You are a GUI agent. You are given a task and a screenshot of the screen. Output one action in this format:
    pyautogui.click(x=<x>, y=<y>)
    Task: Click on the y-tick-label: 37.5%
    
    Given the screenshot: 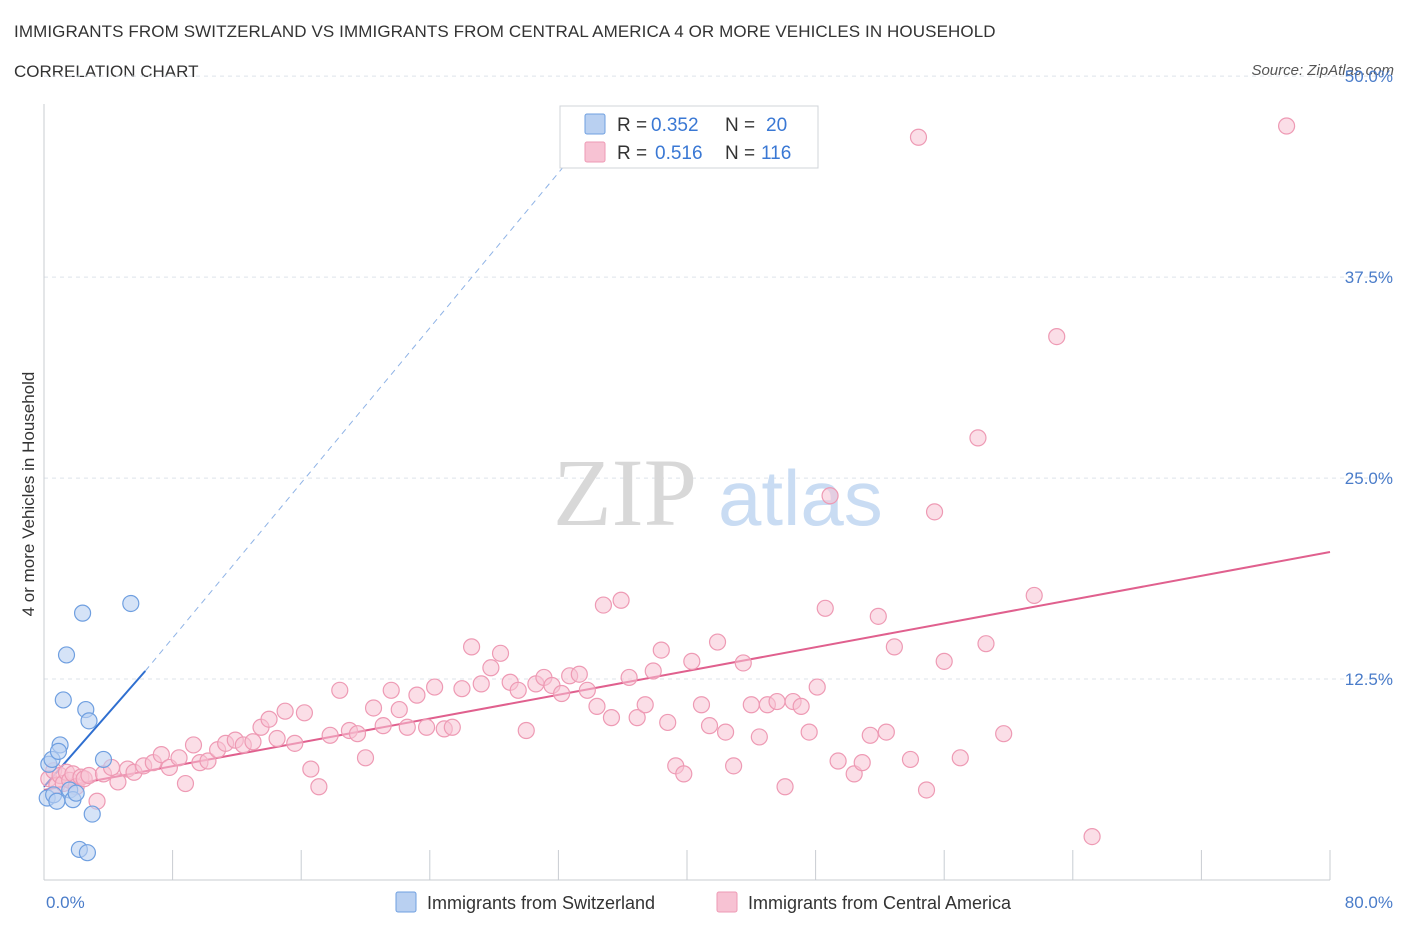 What is the action you would take?
    pyautogui.click(x=1369, y=277)
    